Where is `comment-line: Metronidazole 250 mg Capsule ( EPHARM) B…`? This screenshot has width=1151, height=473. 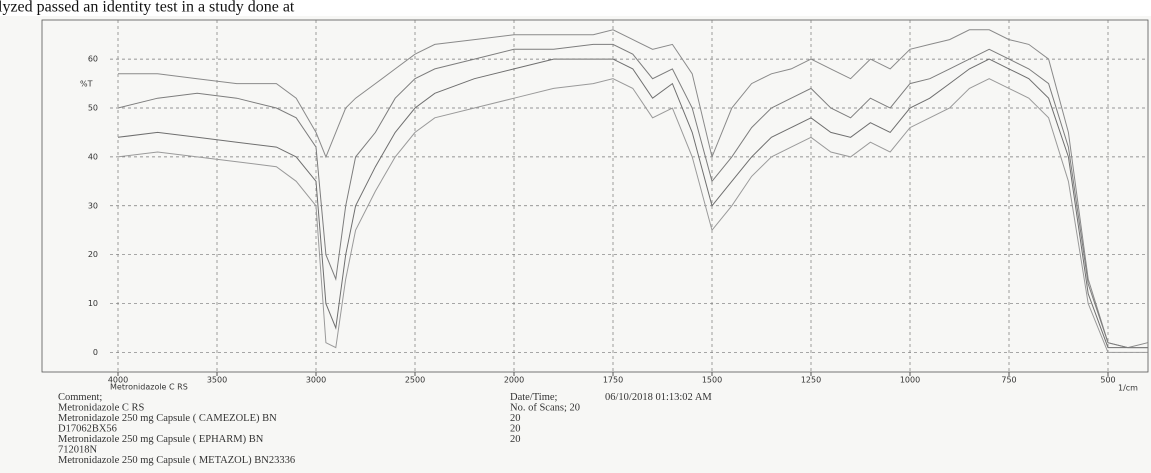
comment-line: Metronidazole 250 mg Capsule ( EPHARM) B… is located at coordinates (161, 439).